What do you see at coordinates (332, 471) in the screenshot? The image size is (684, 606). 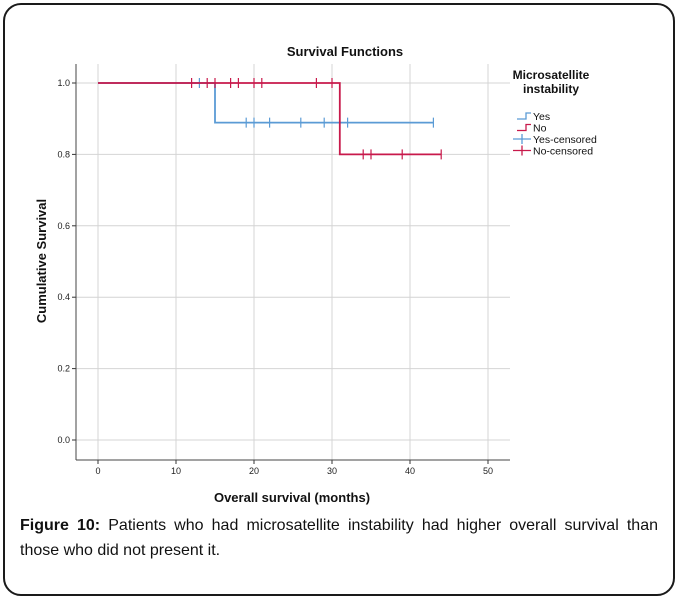 I see `x-tick-label: 30` at bounding box center [332, 471].